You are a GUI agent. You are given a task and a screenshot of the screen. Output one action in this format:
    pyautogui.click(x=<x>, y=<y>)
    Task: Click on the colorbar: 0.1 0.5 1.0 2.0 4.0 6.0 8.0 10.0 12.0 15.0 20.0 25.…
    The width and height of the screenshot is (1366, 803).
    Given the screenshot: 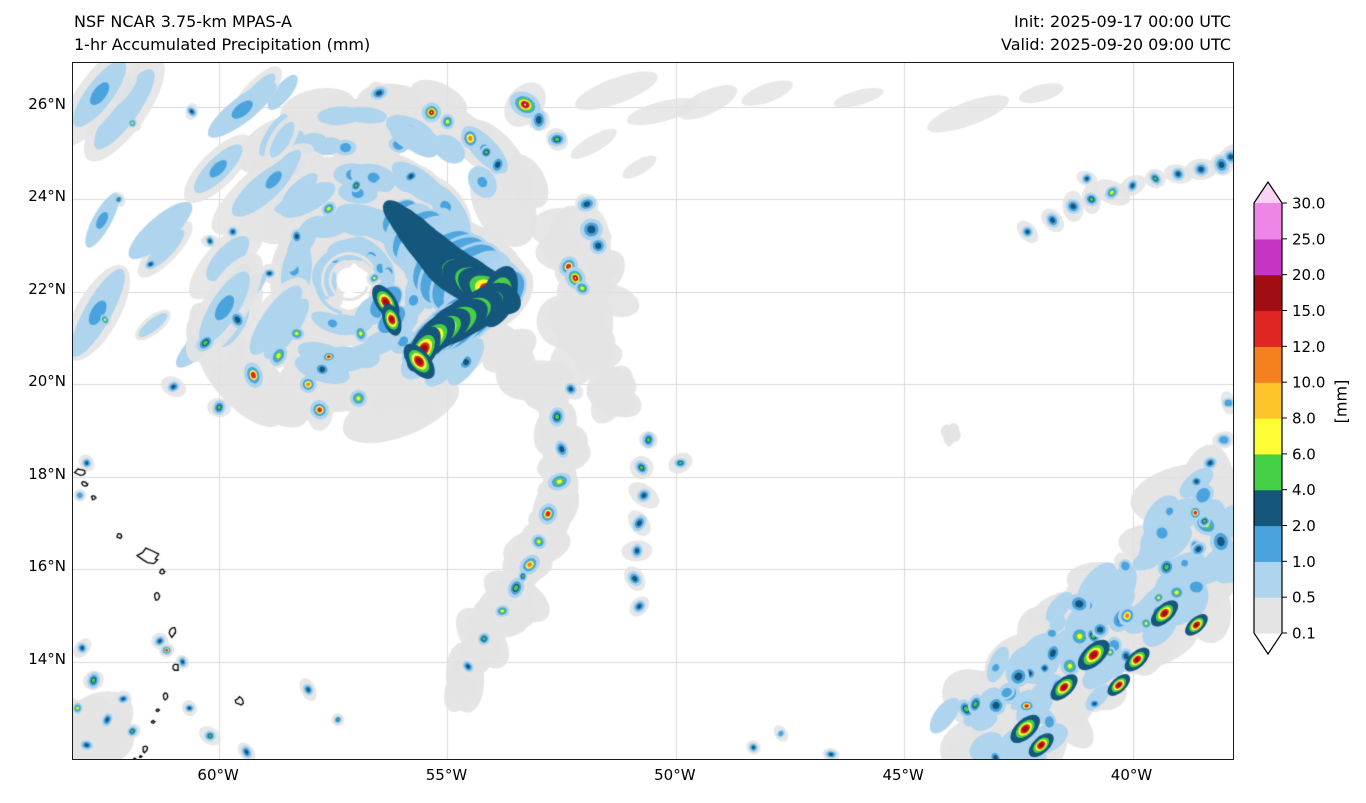 What is the action you would take?
    pyautogui.click(x=1289, y=418)
    